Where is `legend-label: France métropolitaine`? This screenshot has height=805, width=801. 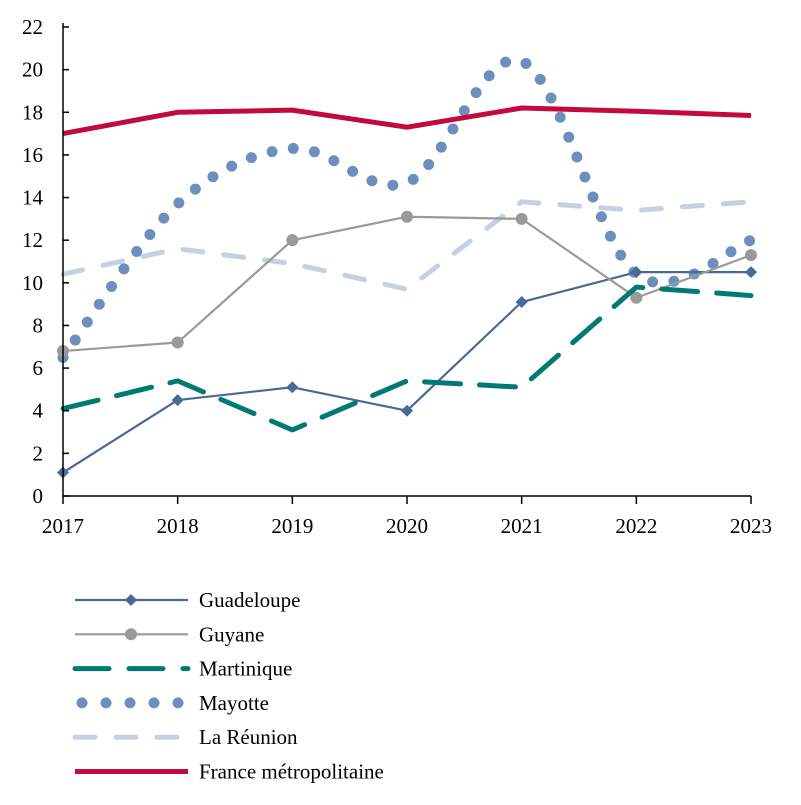
legend-label: France métropolitaine is located at coordinates (291, 772).